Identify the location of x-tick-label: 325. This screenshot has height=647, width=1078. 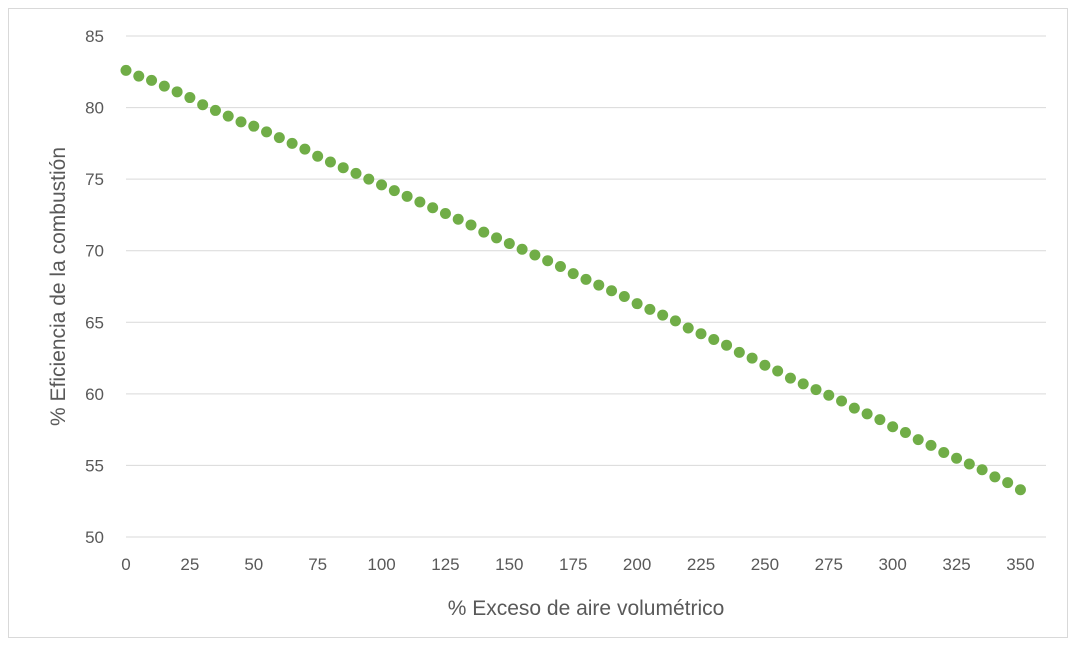
(956, 564).